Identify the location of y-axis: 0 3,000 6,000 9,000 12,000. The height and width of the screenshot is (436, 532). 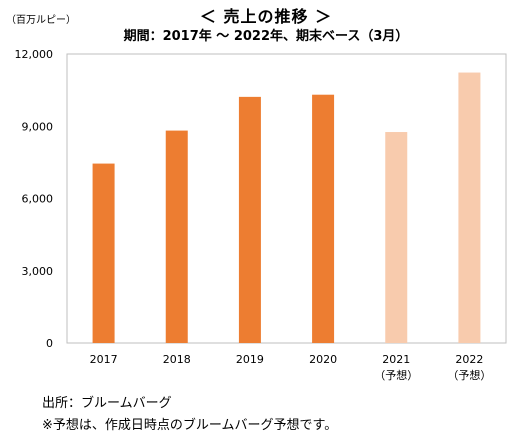
(34, 199).